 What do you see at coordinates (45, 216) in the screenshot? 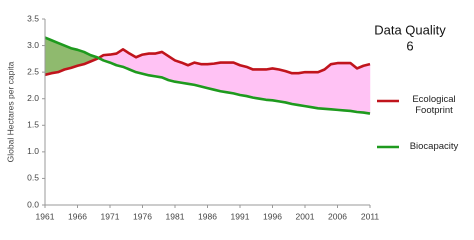
I see `x-tick-label: 1961` at bounding box center [45, 216].